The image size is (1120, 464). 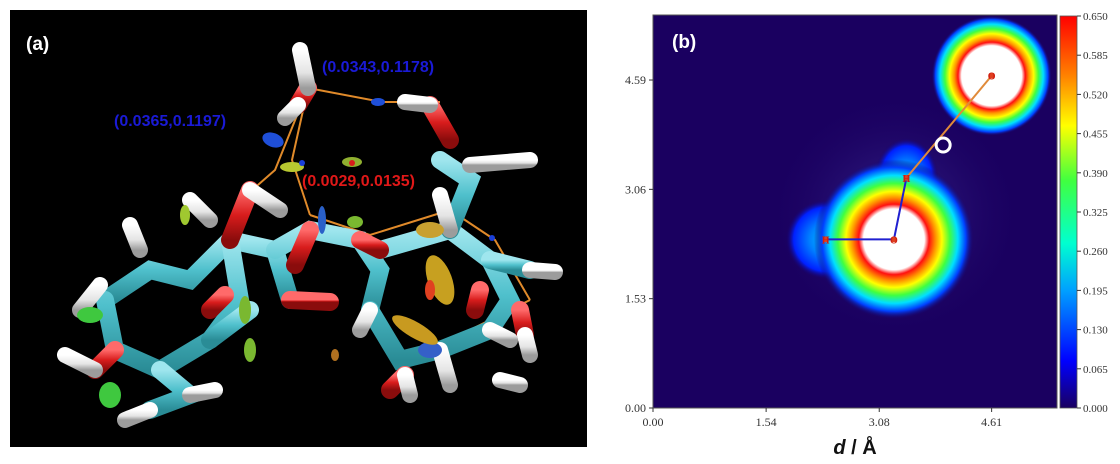 I want to click on y-tick-label-2: 3.06, so click(x=635, y=189).